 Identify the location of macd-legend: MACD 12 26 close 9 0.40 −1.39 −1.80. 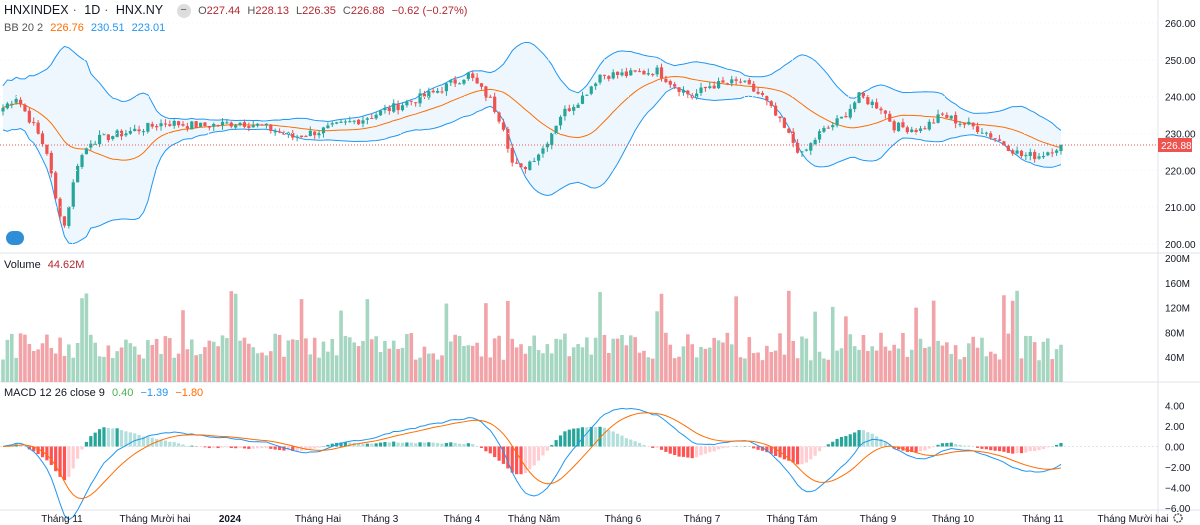
(105, 393).